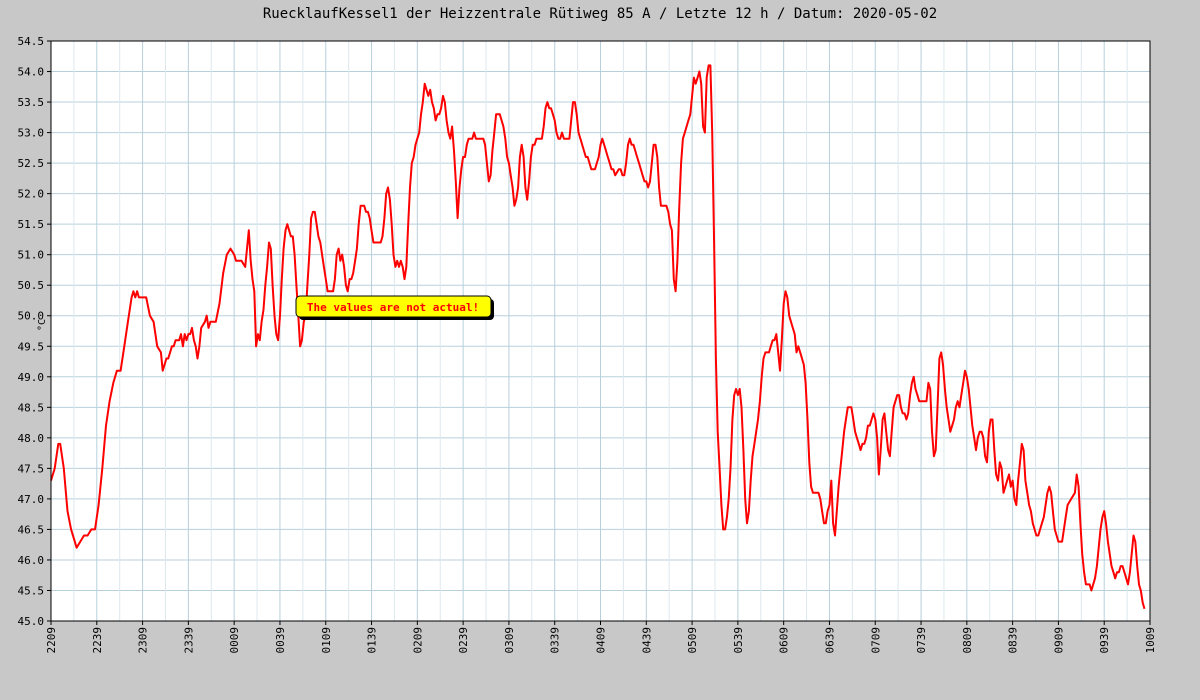 Image resolution: width=1200 pixels, height=700 pixels. What do you see at coordinates (97, 640) in the screenshot?
I see `x-tick-label: 2239` at bounding box center [97, 640].